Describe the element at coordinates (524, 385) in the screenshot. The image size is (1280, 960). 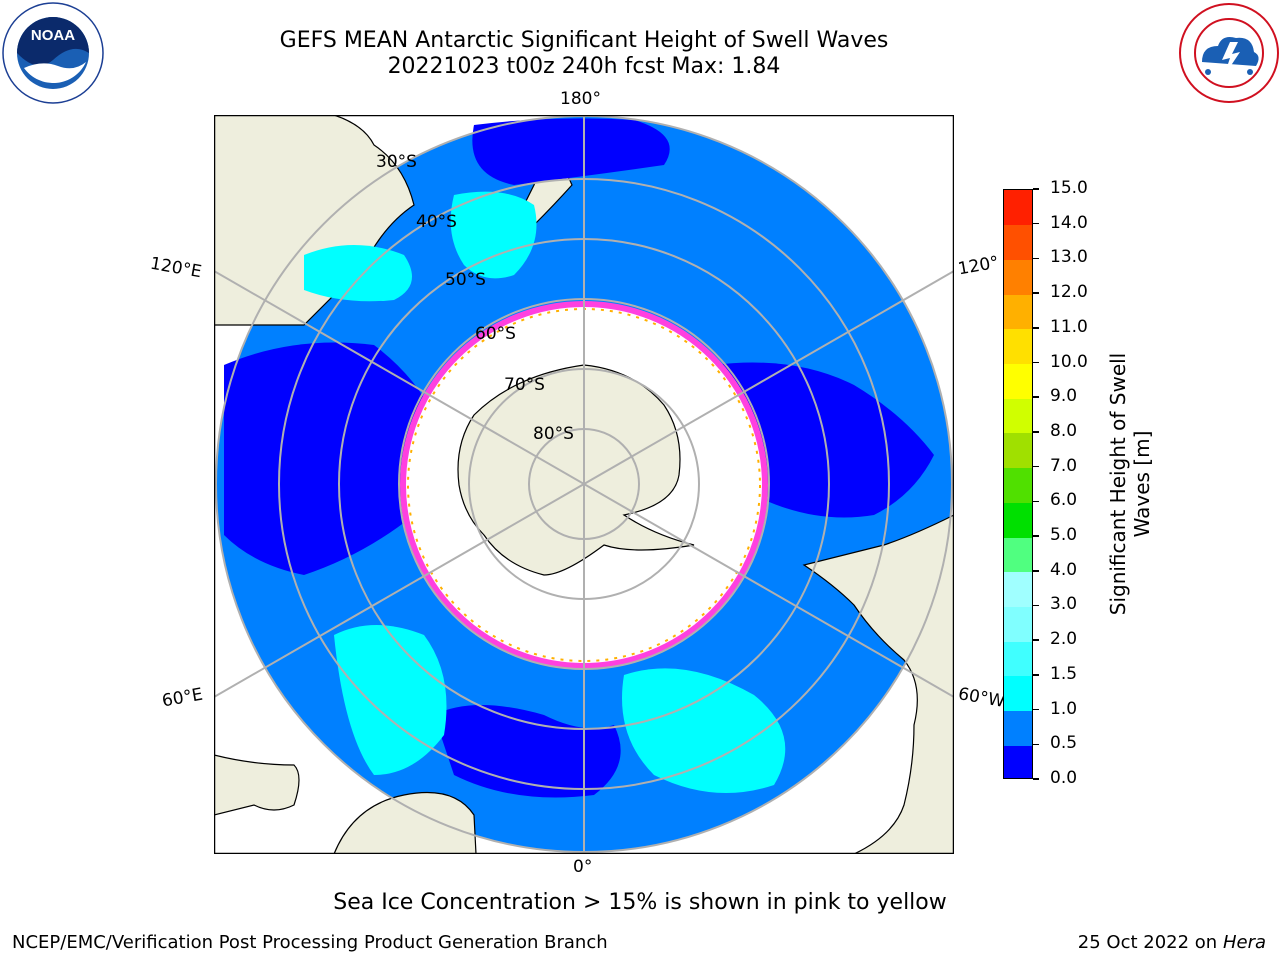
I see `lat-label-70s: 70°S` at that location.